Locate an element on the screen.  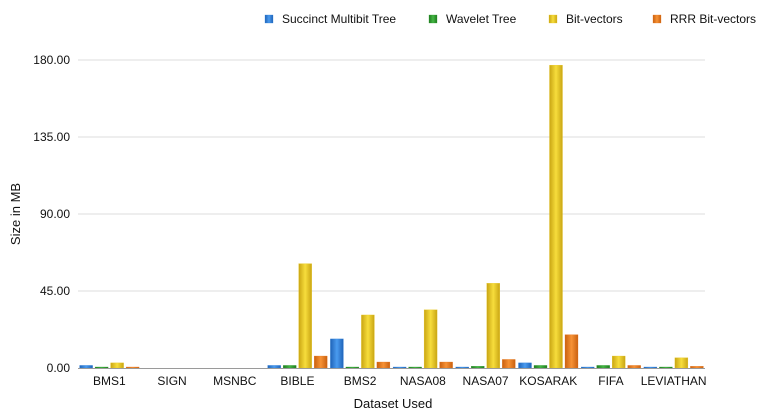
bar-wavelet-tree-bible is located at coordinates (290, 367).